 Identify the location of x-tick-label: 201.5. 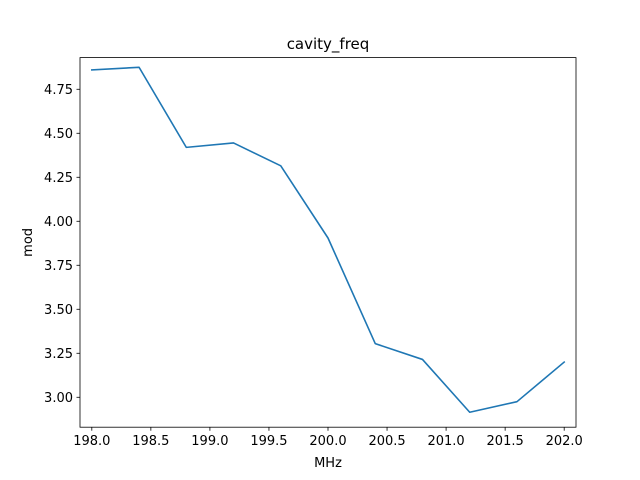
(505, 441).